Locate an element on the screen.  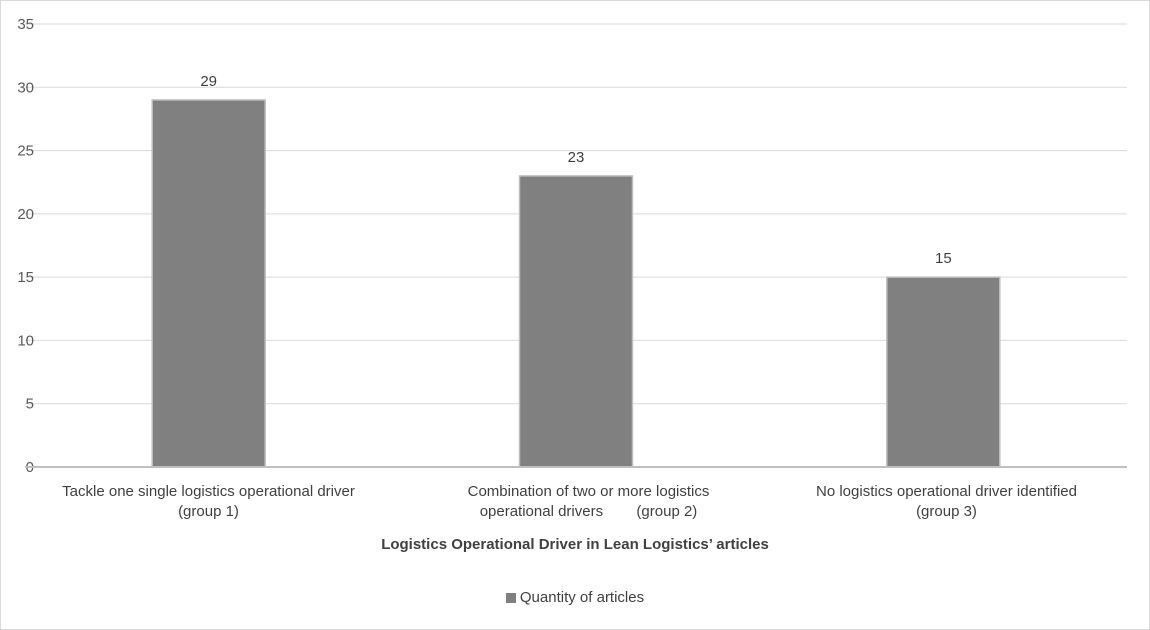
legend-label: Quantity of articles is located at coordinates (582, 597).